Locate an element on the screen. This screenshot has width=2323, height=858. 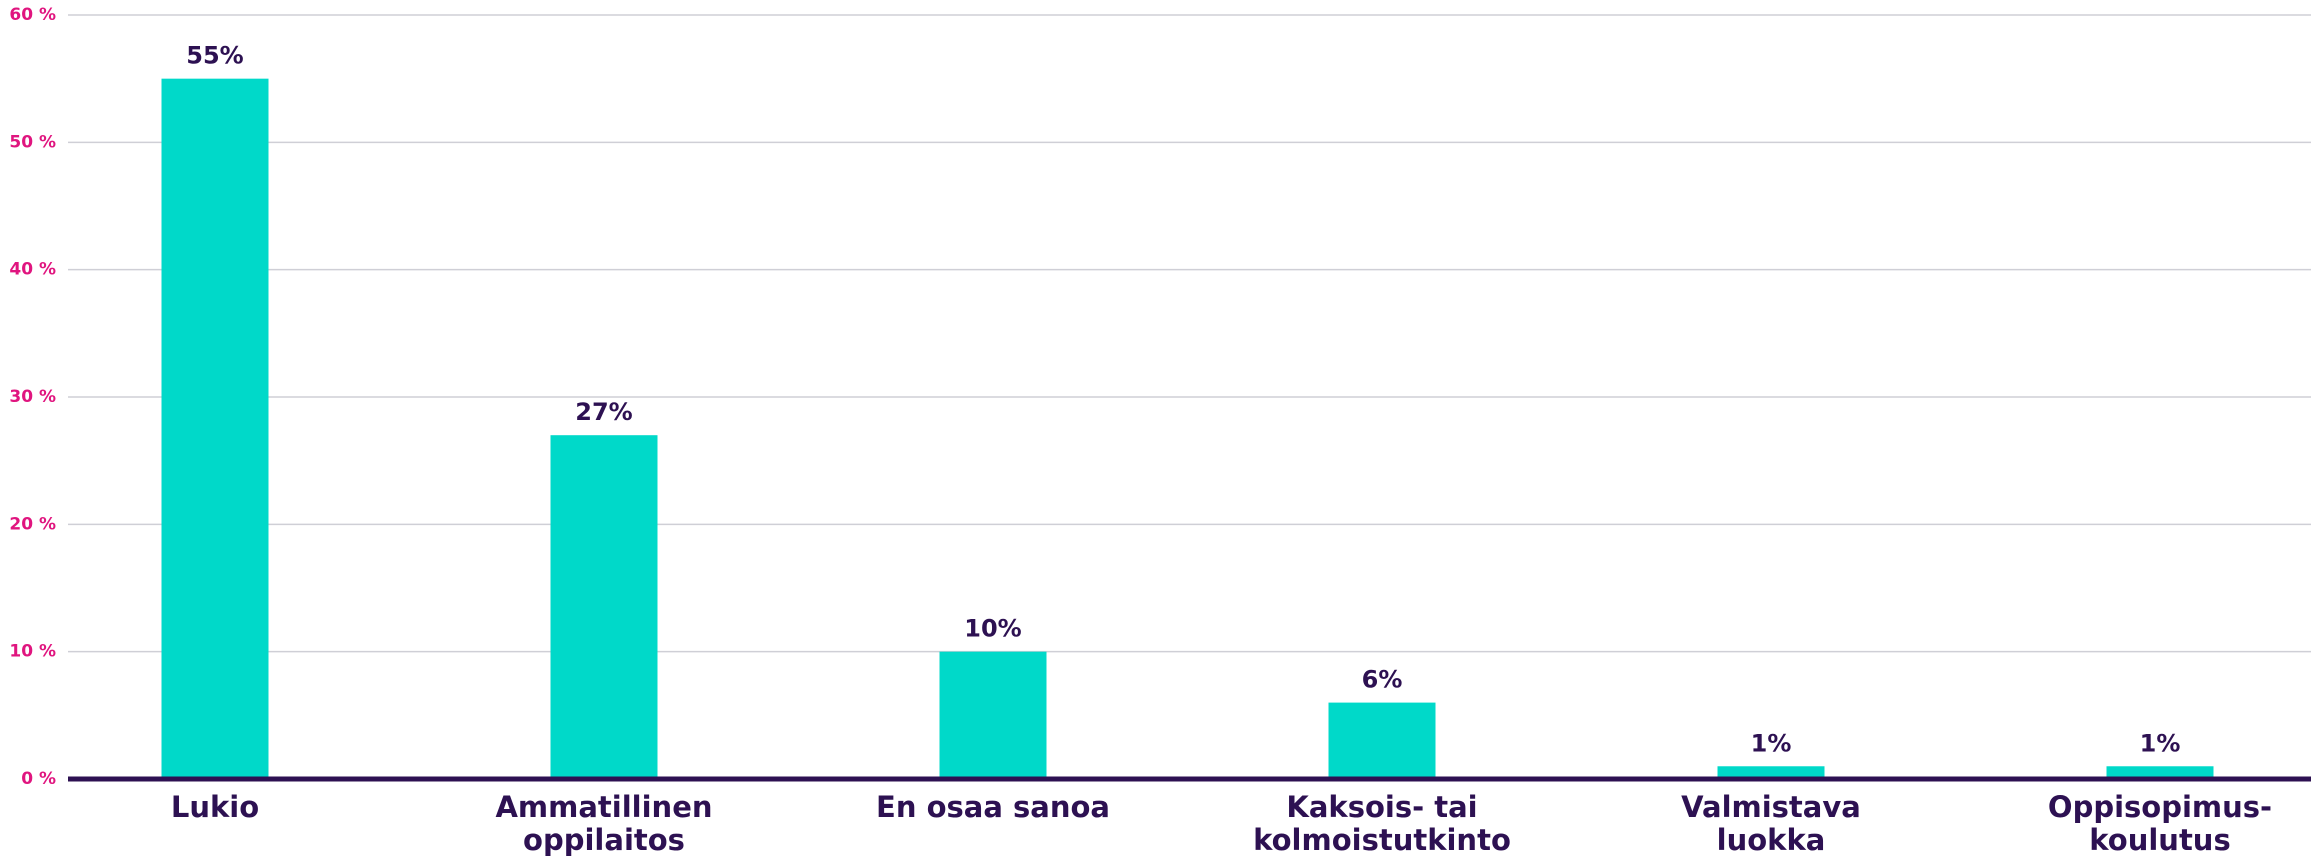
y-tick-label: 60 % is located at coordinates (32, 15).